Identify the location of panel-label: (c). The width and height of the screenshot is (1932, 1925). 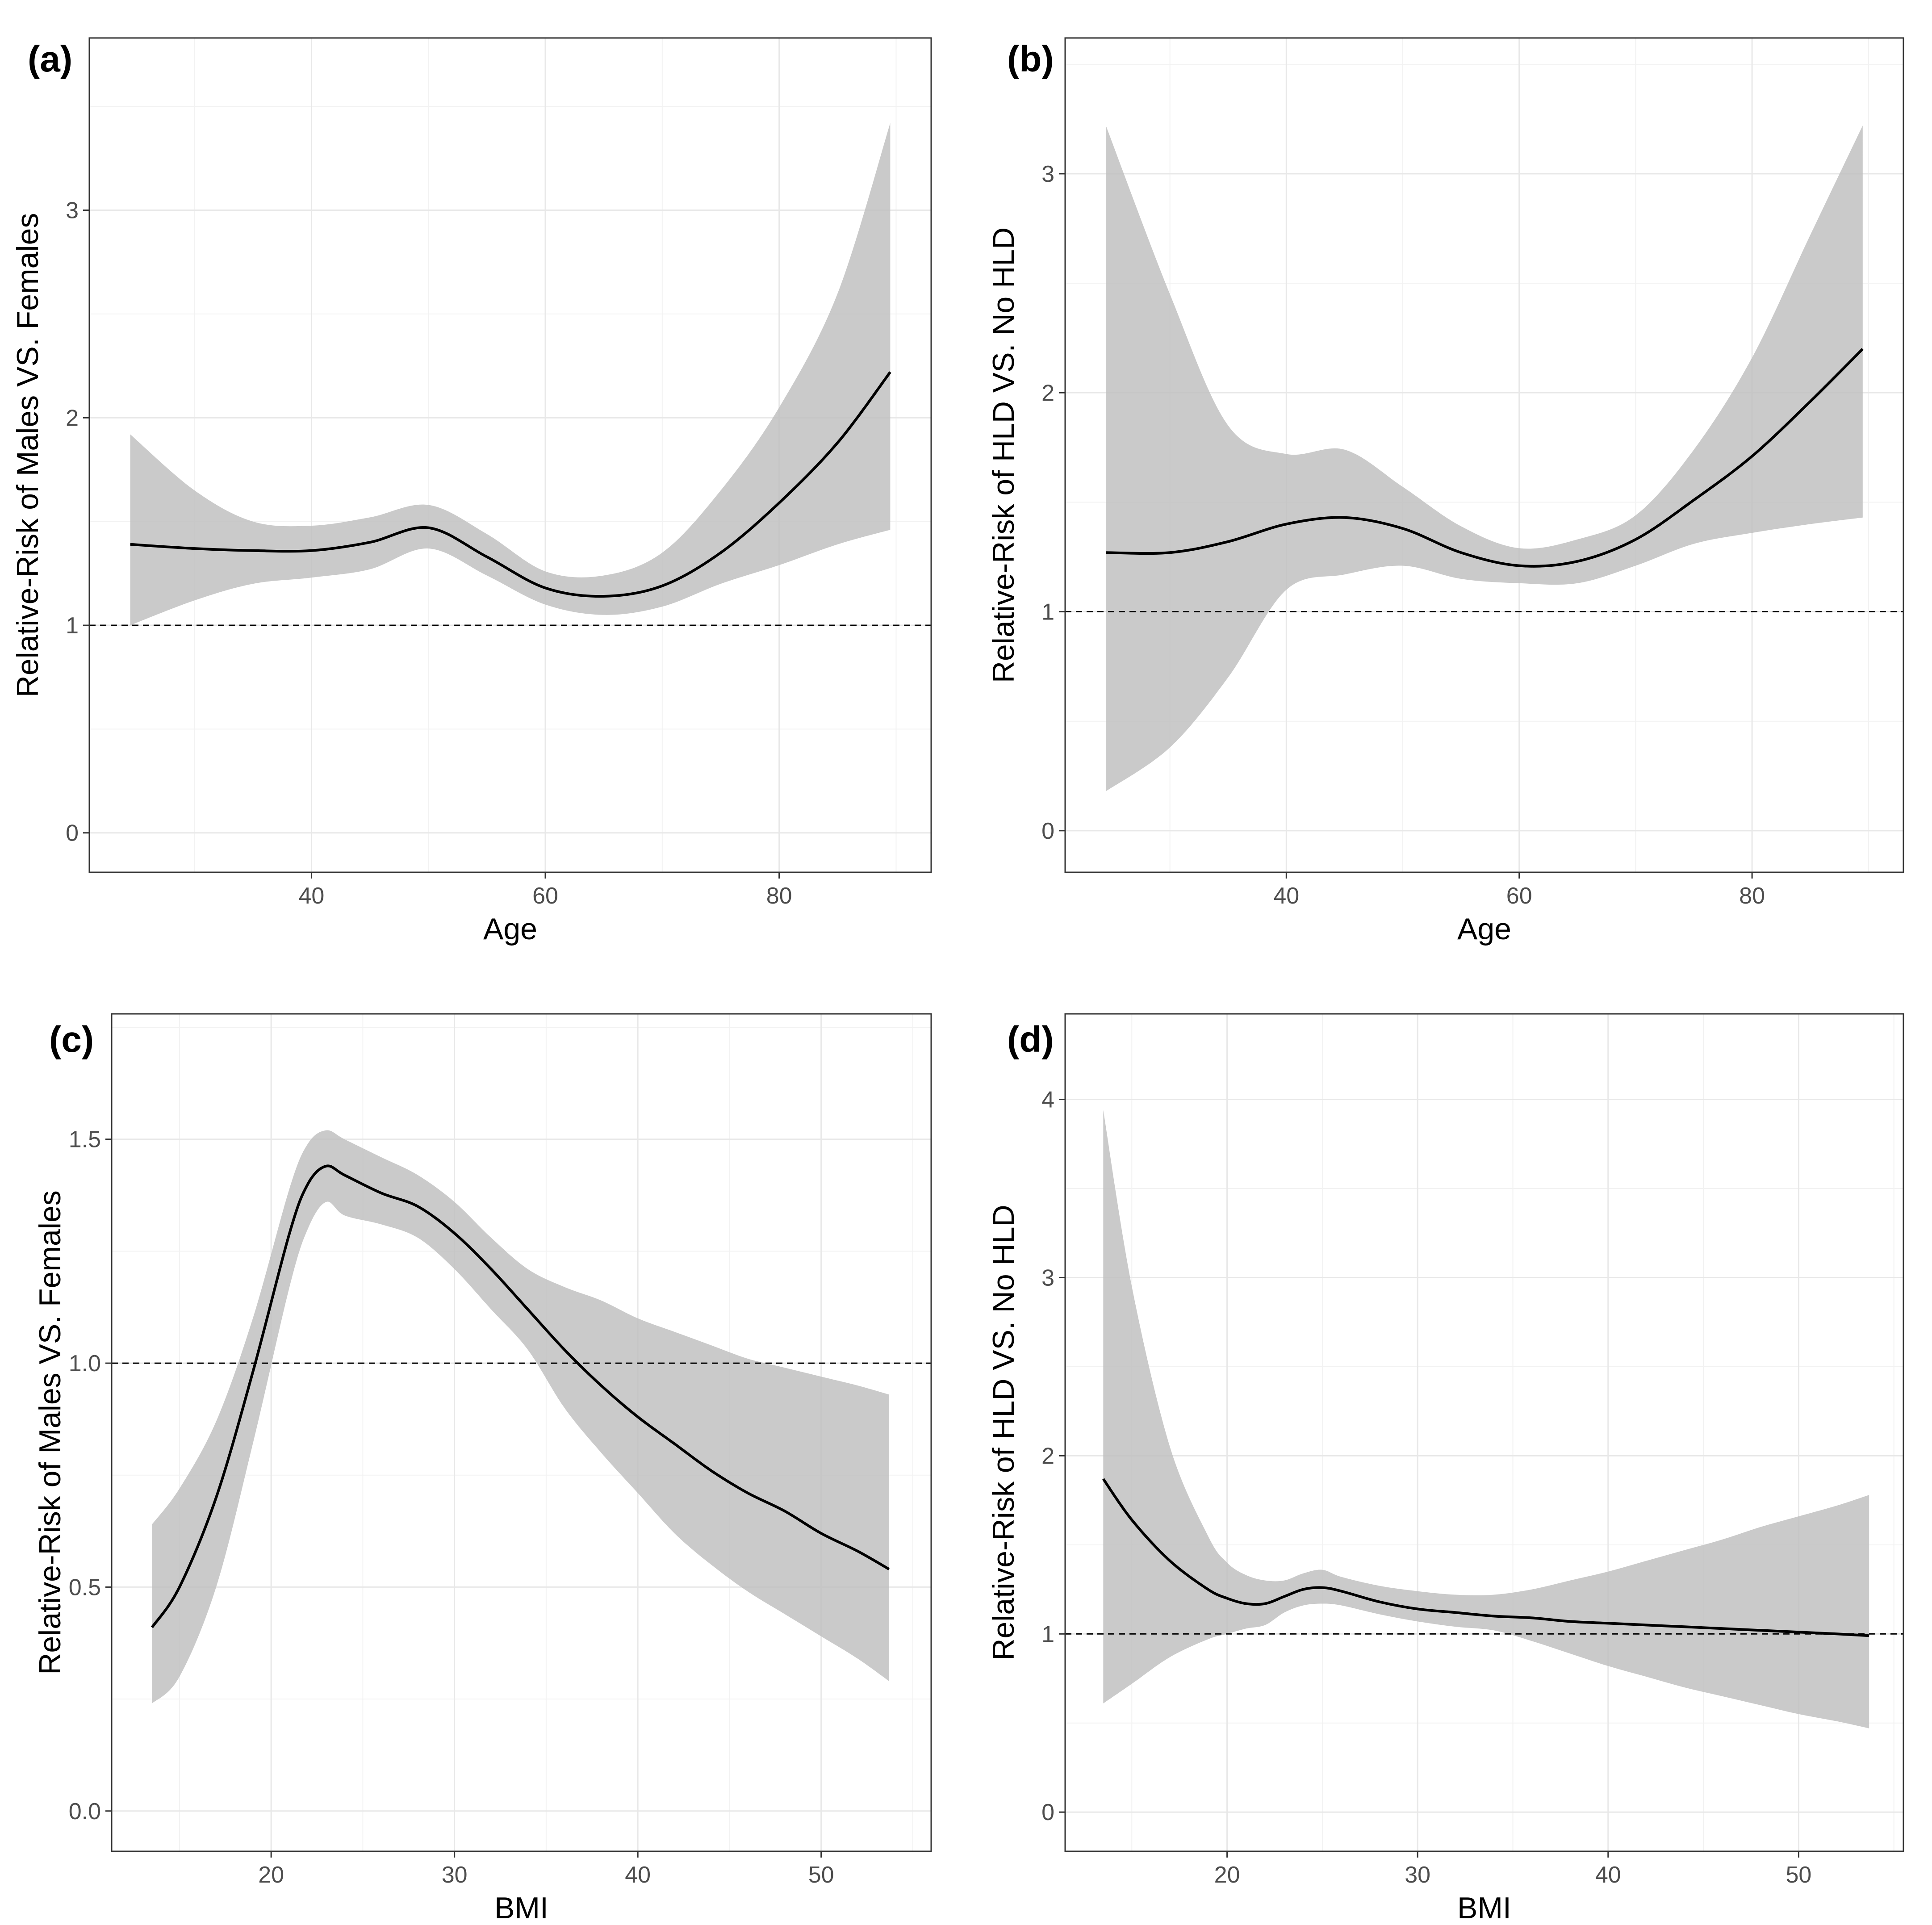
(72, 1039).